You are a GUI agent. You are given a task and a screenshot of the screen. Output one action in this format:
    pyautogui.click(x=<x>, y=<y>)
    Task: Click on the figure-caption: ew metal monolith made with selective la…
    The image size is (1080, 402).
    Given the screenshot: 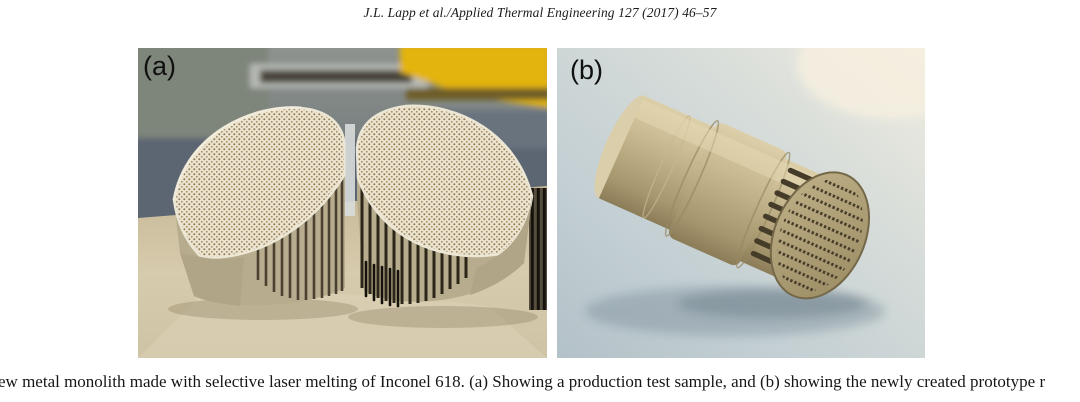 What is the action you would take?
    pyautogui.click(x=523, y=381)
    